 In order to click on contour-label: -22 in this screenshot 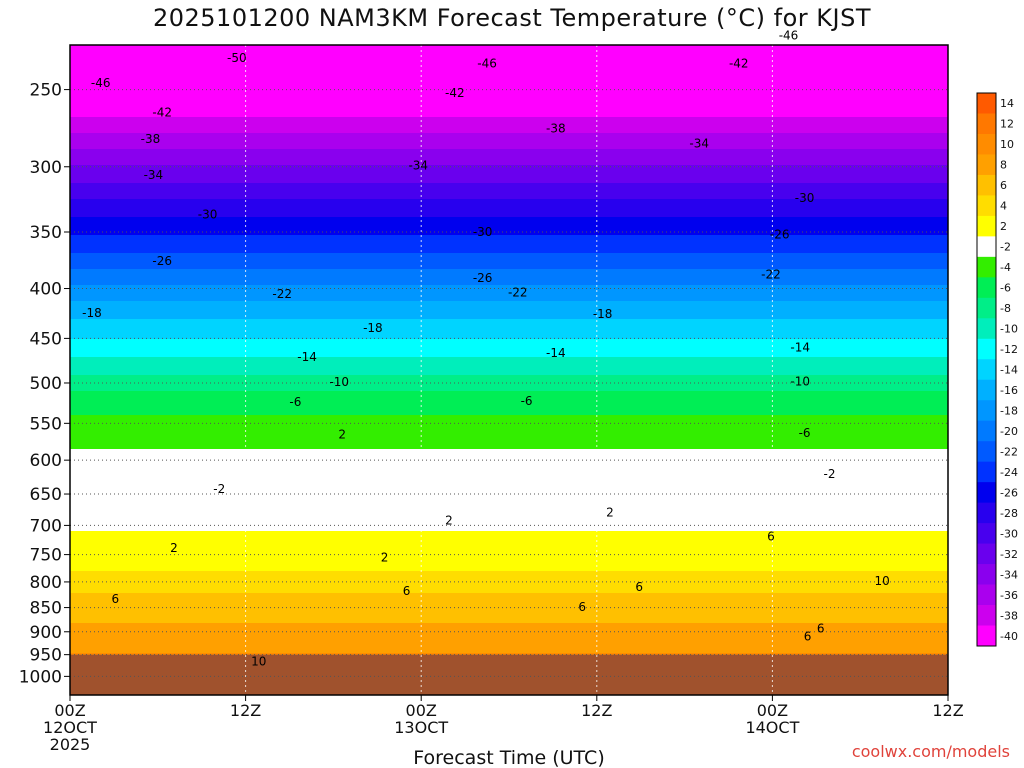, I will do `click(771, 275)`.